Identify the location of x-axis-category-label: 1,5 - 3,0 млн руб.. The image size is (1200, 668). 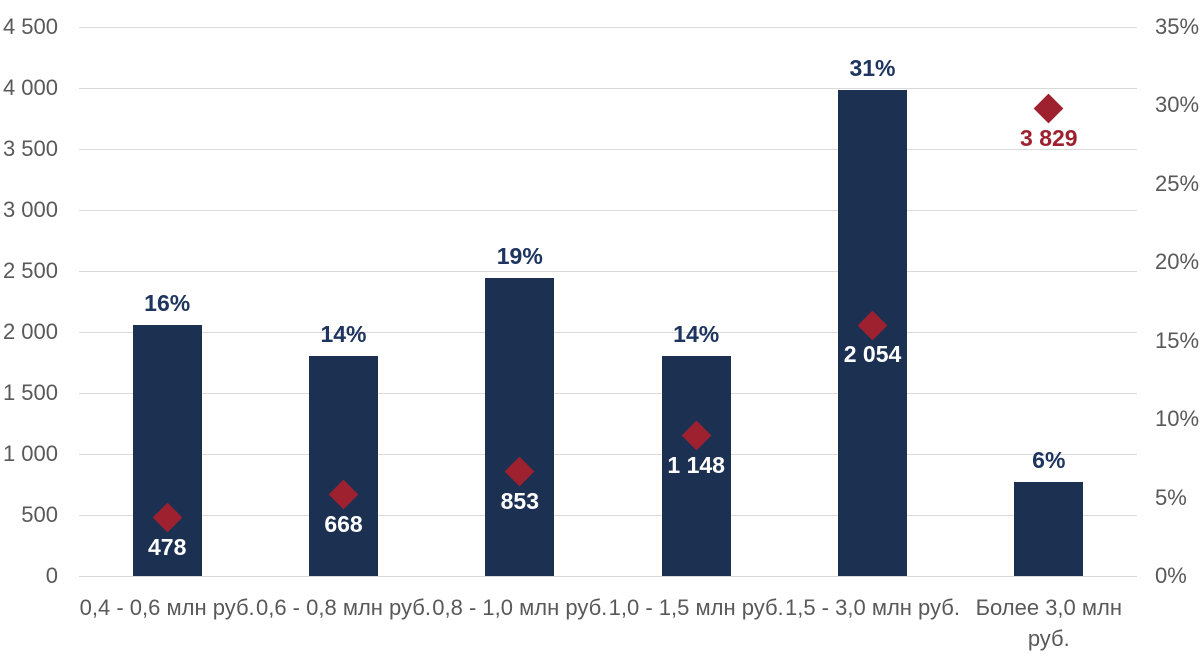
(872, 607).